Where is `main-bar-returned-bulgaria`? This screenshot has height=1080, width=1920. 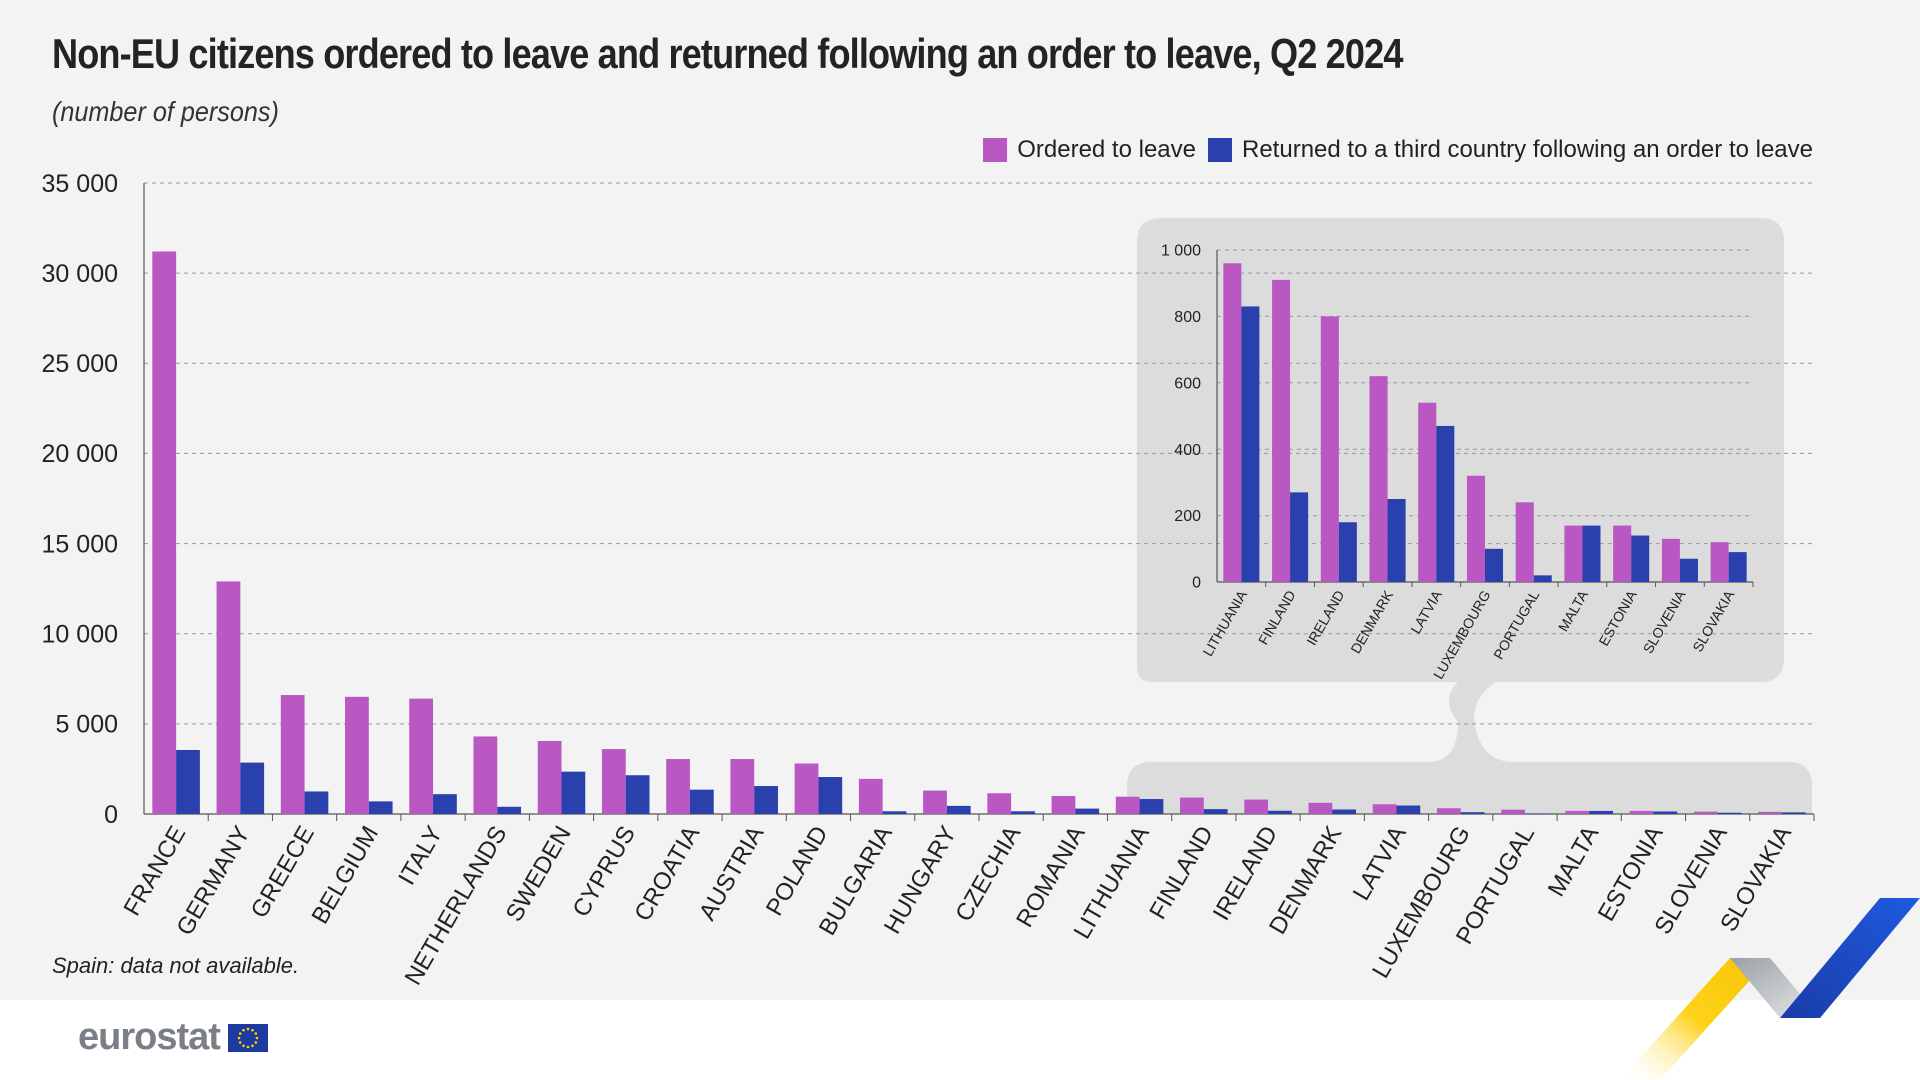 main-bar-returned-bulgaria is located at coordinates (894, 812).